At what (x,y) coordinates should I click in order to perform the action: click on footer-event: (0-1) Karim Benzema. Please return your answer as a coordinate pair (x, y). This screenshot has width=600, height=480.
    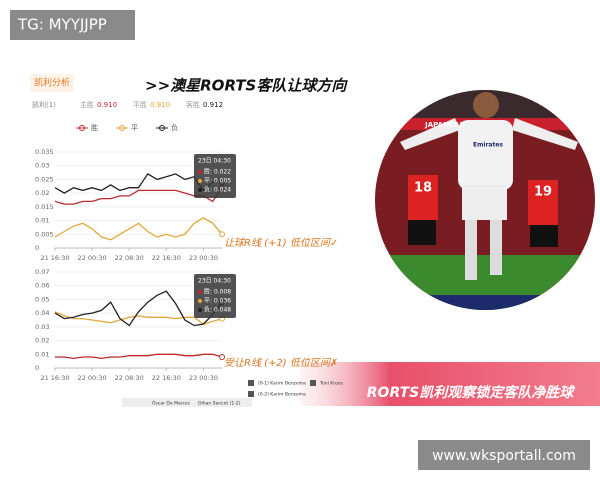
    Looking at the image, I should click on (282, 384).